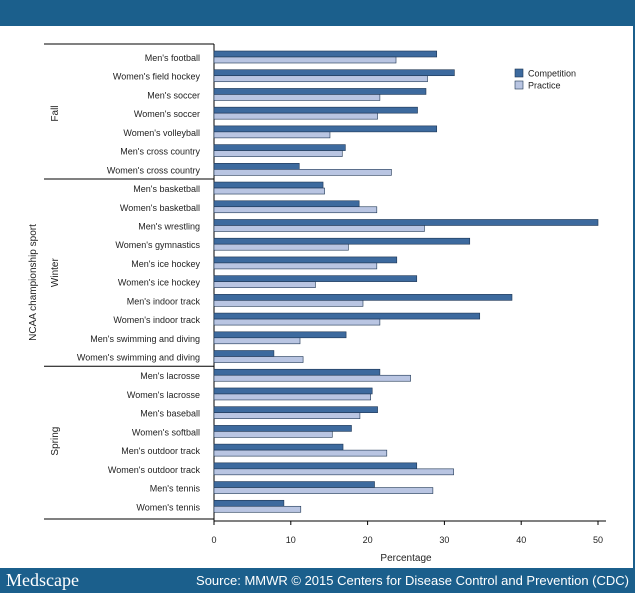  Describe the element at coordinates (42, 580) in the screenshot. I see `medscape-logo: Medscape` at that location.